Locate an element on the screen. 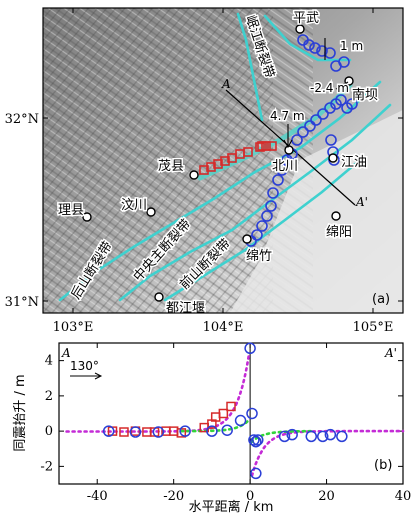 The width and height of the screenshot is (414, 521). model-curve-hanging-wall is located at coordinates (158, 393).